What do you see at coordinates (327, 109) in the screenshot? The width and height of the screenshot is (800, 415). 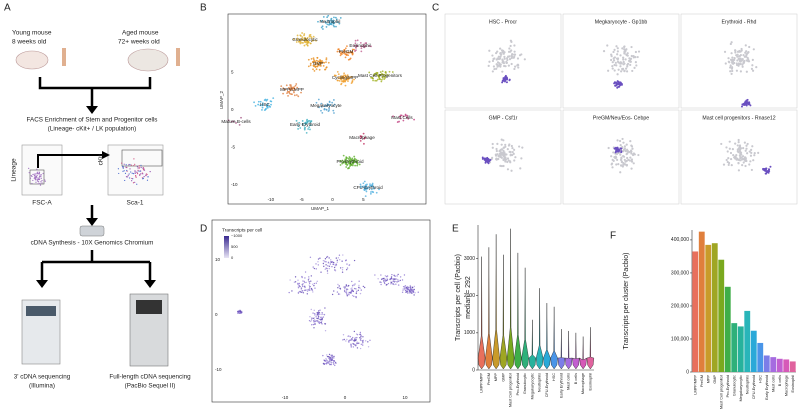 I see `umap-frame` at bounding box center [327, 109].